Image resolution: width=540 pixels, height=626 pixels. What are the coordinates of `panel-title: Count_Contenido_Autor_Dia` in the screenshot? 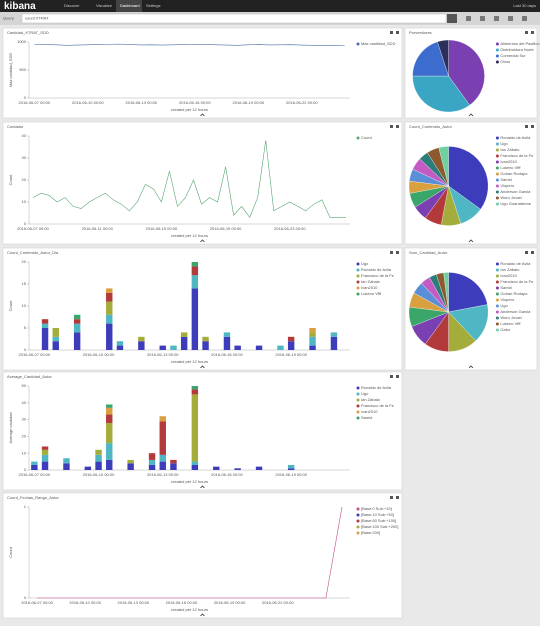 It's located at (33, 252).